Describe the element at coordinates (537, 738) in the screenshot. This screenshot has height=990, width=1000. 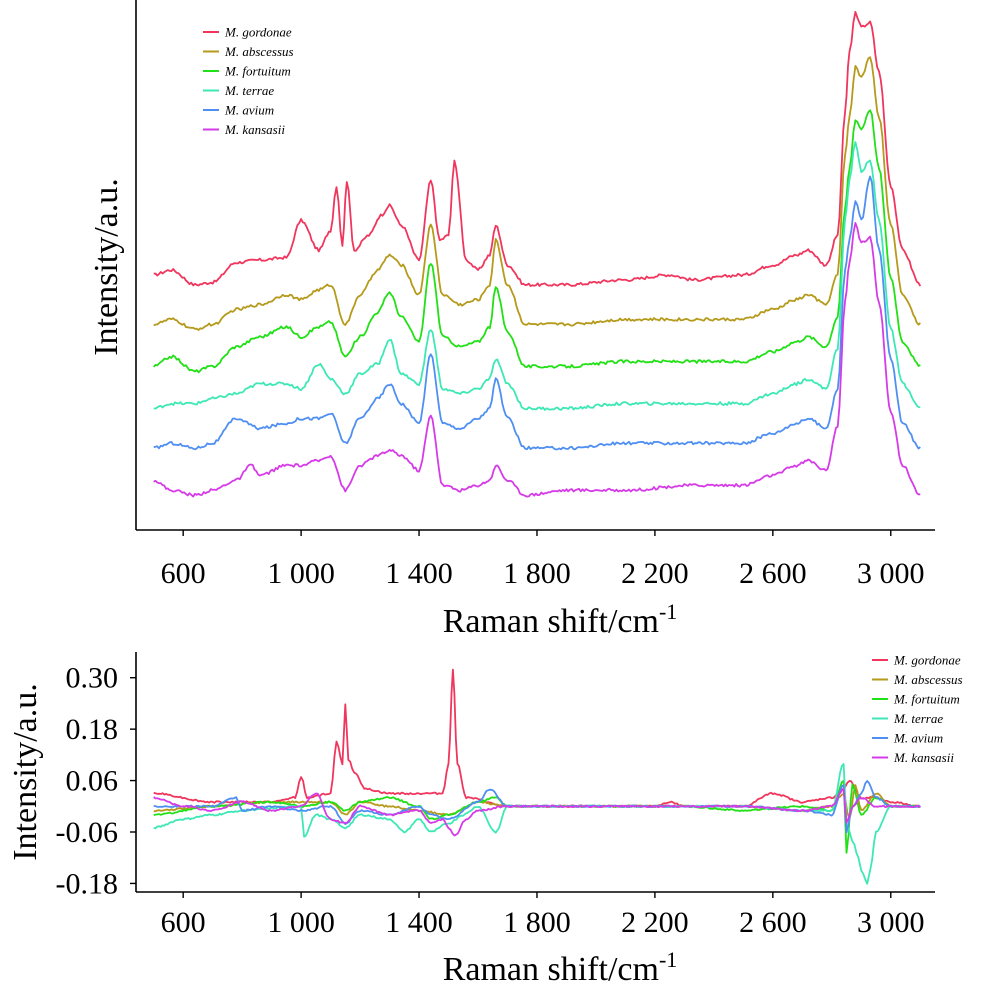
I see `series-line-m-gordonae` at that location.